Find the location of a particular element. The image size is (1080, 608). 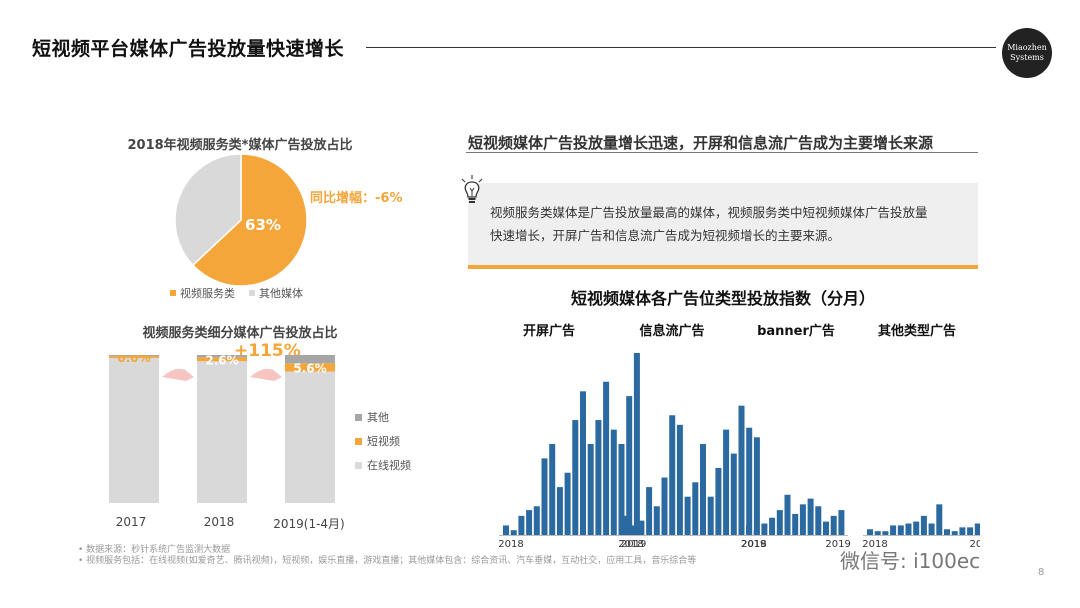

footnote-source-text: 数据来源：秒针系统广告监测大数据 is located at coordinates (158, 550).